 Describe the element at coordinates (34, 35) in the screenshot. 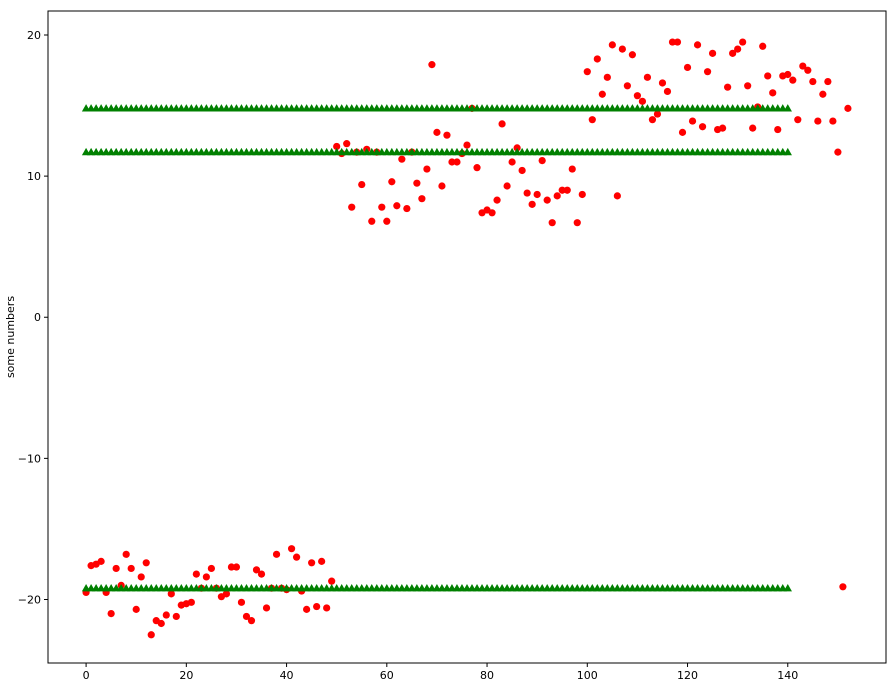

I see `y-tick-label: 20` at that location.